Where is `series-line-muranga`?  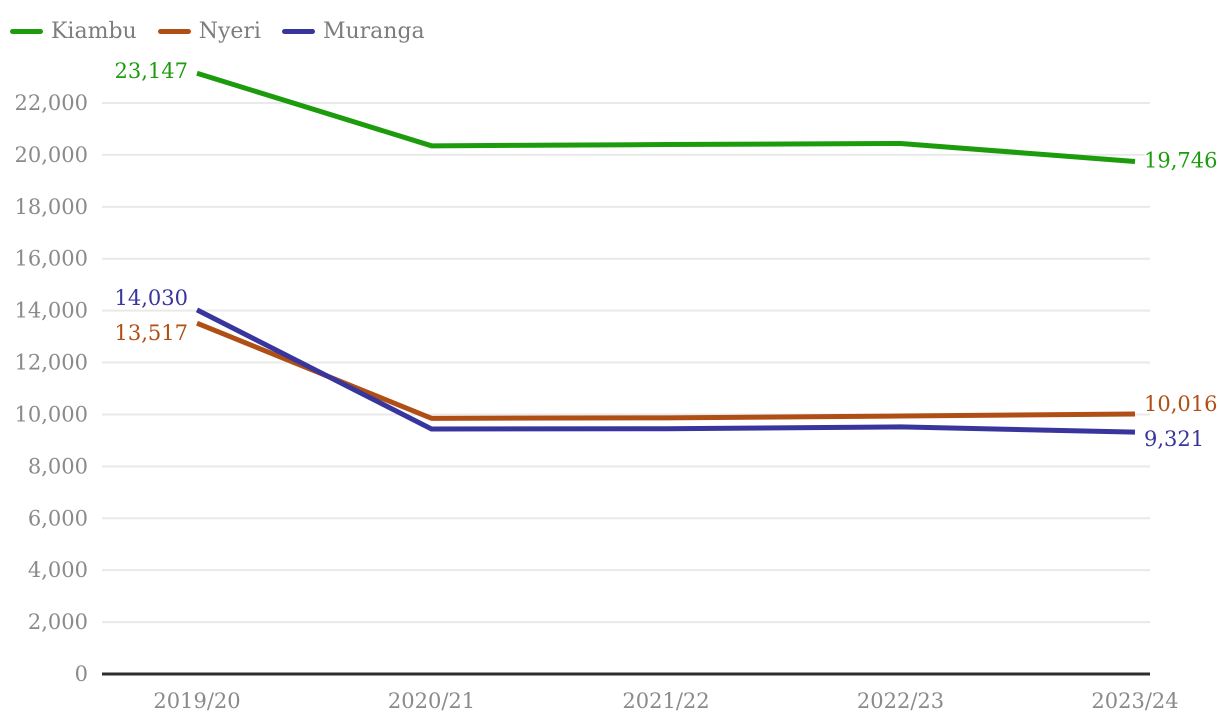 series-line-muranga is located at coordinates (665, 371).